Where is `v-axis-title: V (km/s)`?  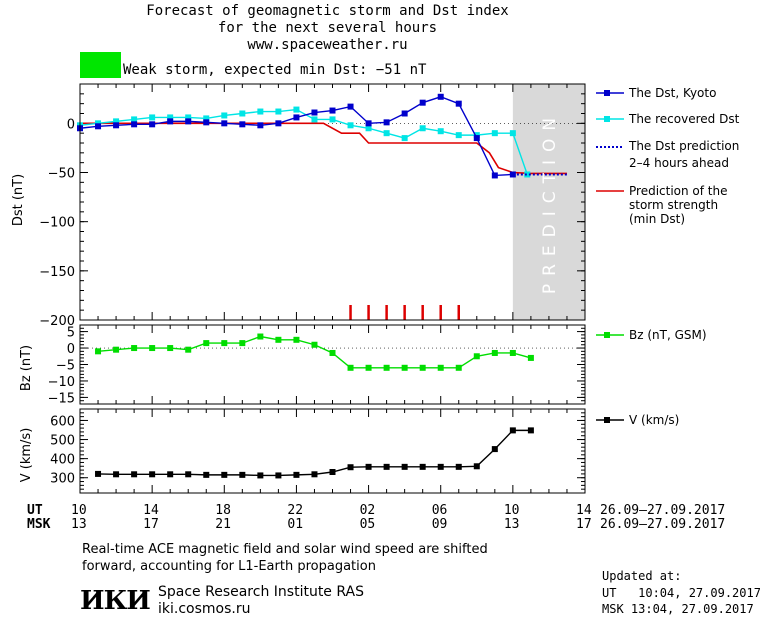
v-axis-title: V (km/s) is located at coordinates (26, 455).